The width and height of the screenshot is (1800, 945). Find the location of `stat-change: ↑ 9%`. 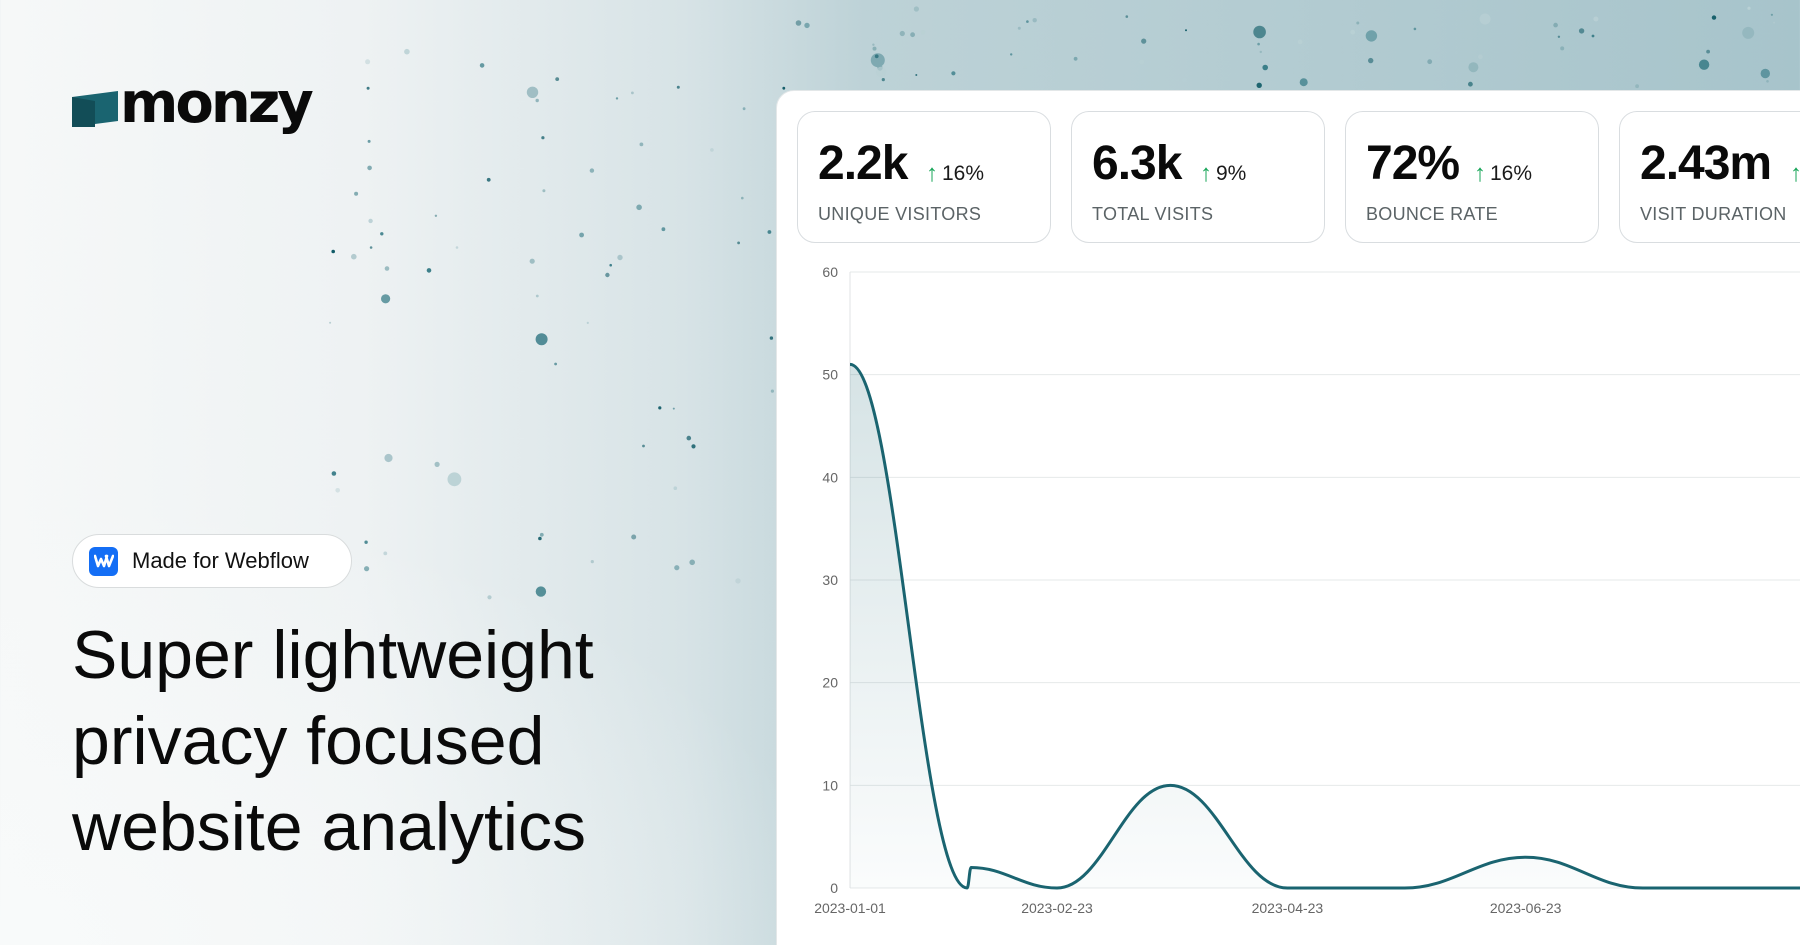

stat-change: ↑ 9% is located at coordinates (1223, 174).